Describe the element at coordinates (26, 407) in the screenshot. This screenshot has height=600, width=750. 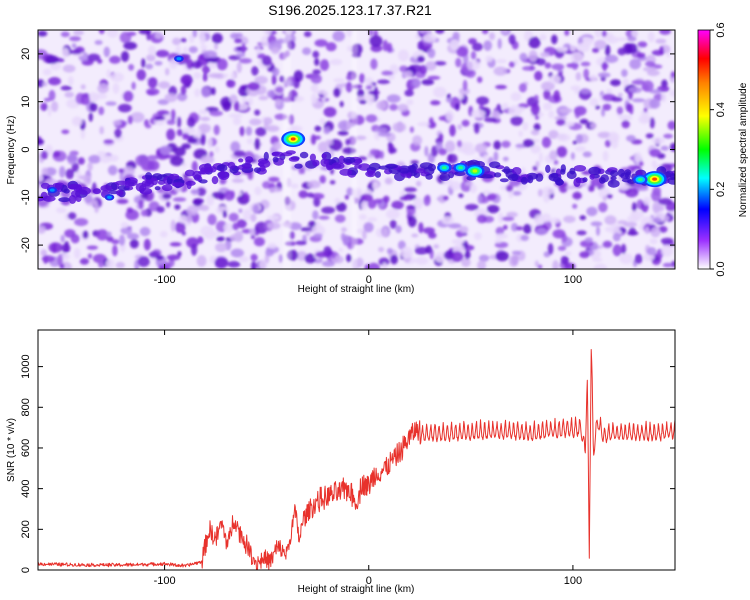
I see `snr-y-tick-label: 800` at that location.